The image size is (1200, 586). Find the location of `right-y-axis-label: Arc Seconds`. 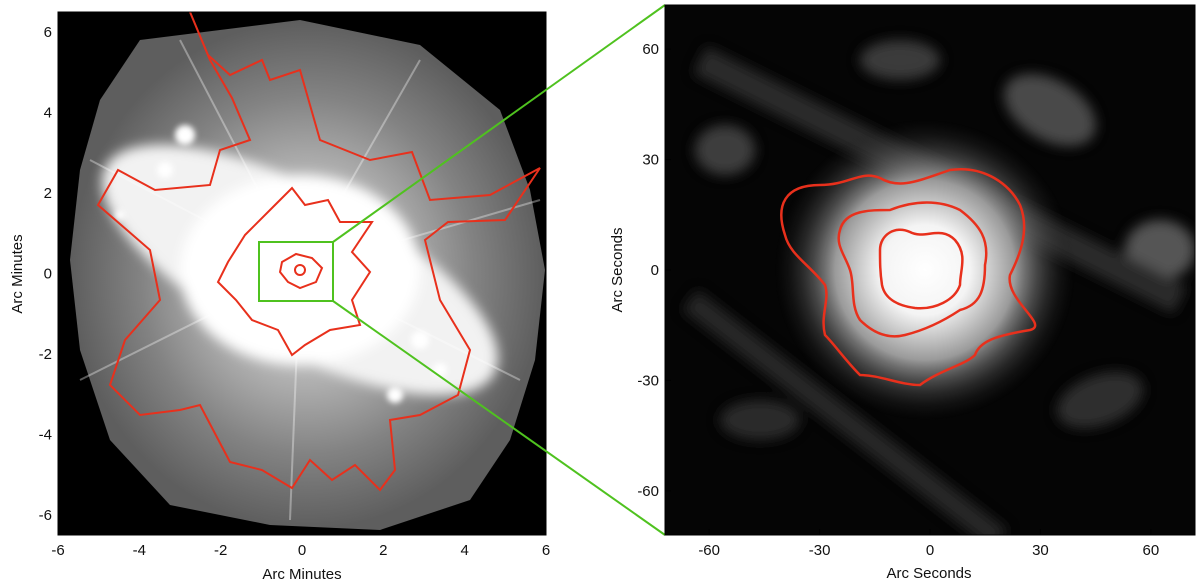

right-y-axis-label: Arc Seconds is located at coordinates (617, 269).